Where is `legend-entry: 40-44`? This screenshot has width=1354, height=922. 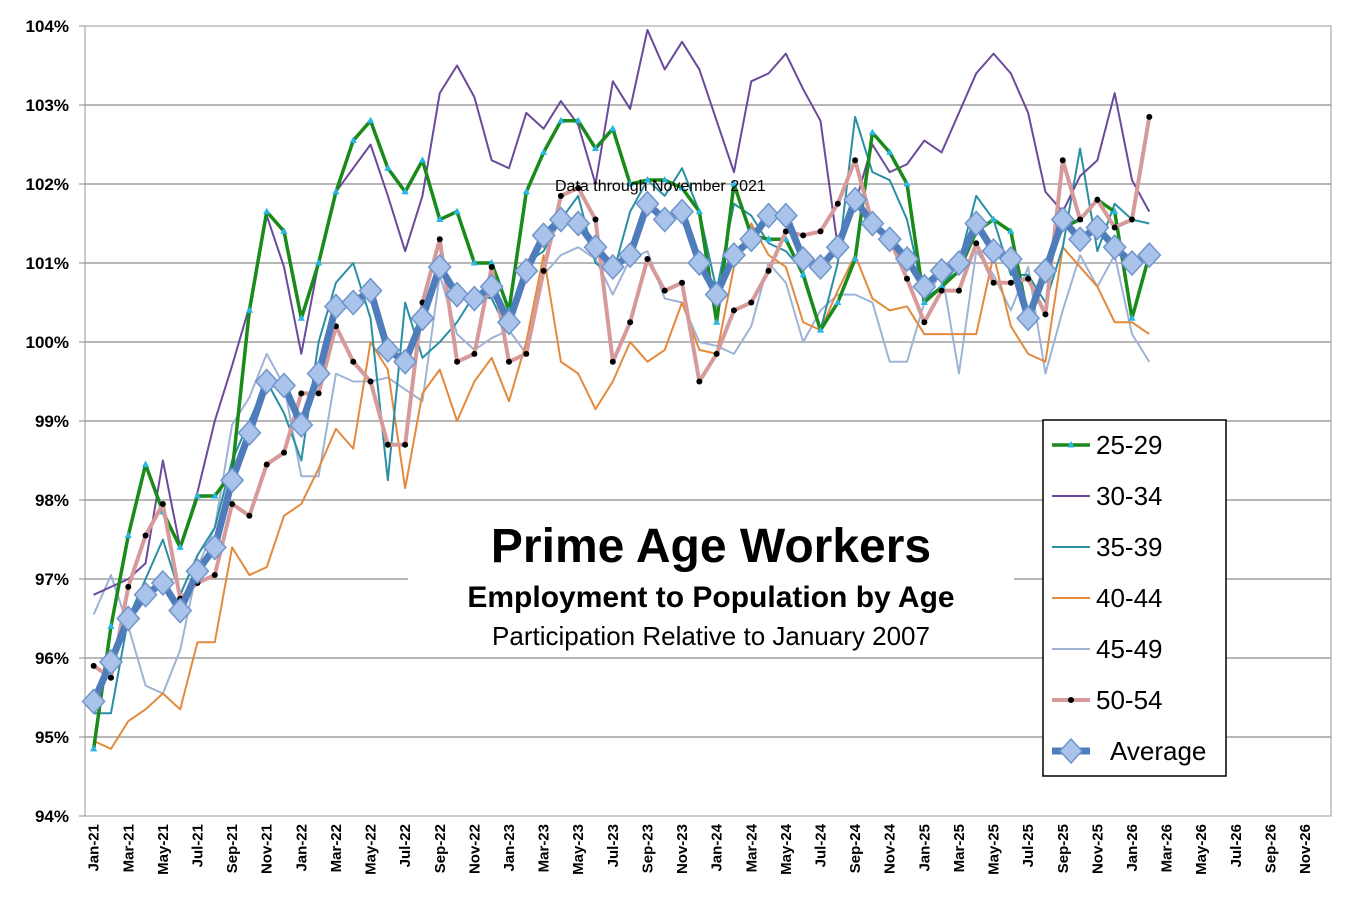
legend-entry: 40-44 is located at coordinates (1107, 598).